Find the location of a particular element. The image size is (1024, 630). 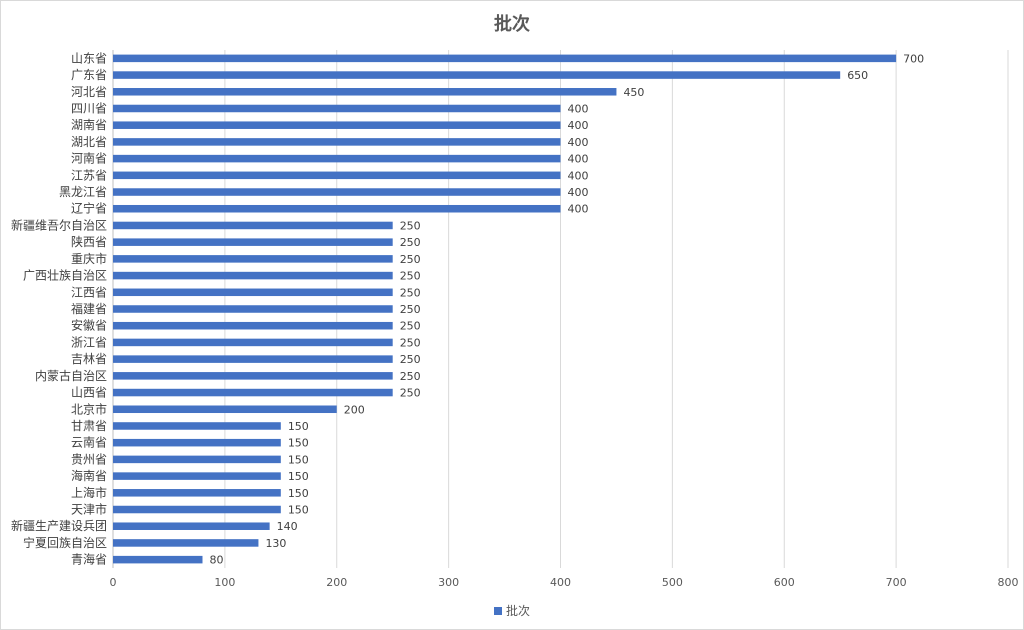

category-label: 辽宁省 is located at coordinates (89, 208).